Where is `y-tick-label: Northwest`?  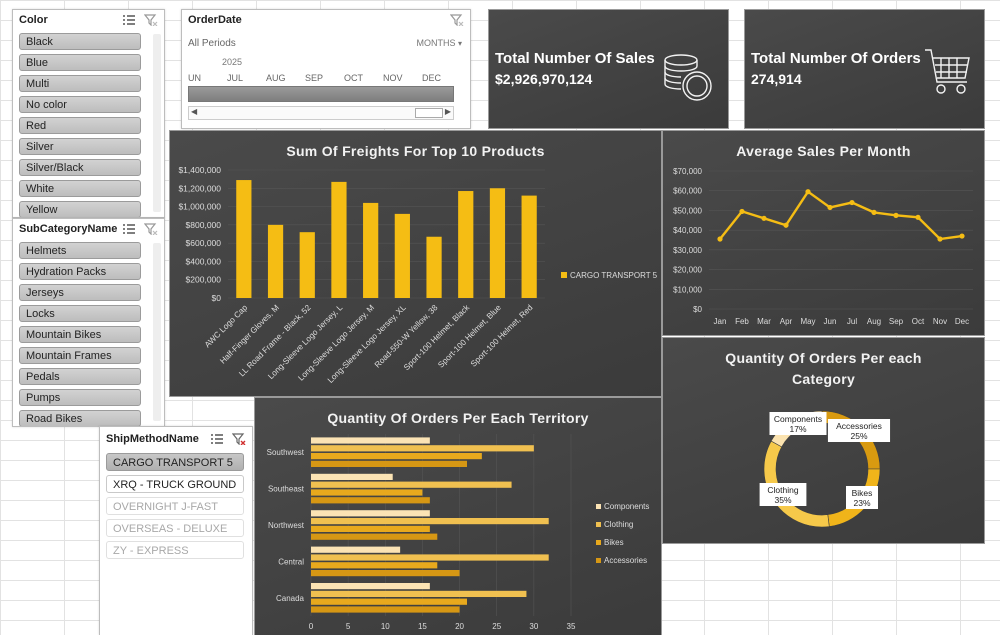 y-tick-label: Northwest is located at coordinates (286, 525).